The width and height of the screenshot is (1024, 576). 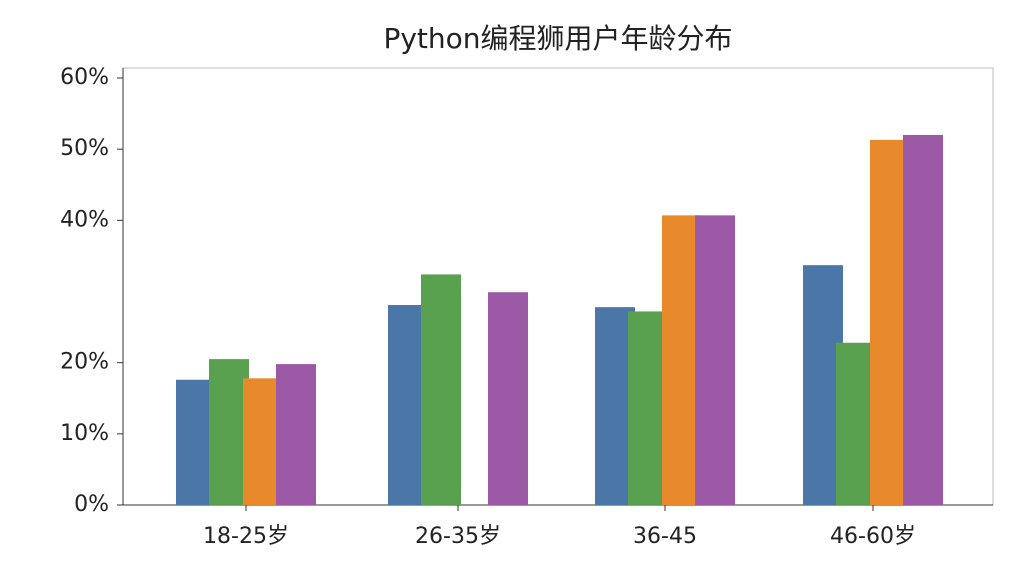 What do you see at coordinates (84, 433) in the screenshot?
I see `y-tick-label: 10%` at bounding box center [84, 433].